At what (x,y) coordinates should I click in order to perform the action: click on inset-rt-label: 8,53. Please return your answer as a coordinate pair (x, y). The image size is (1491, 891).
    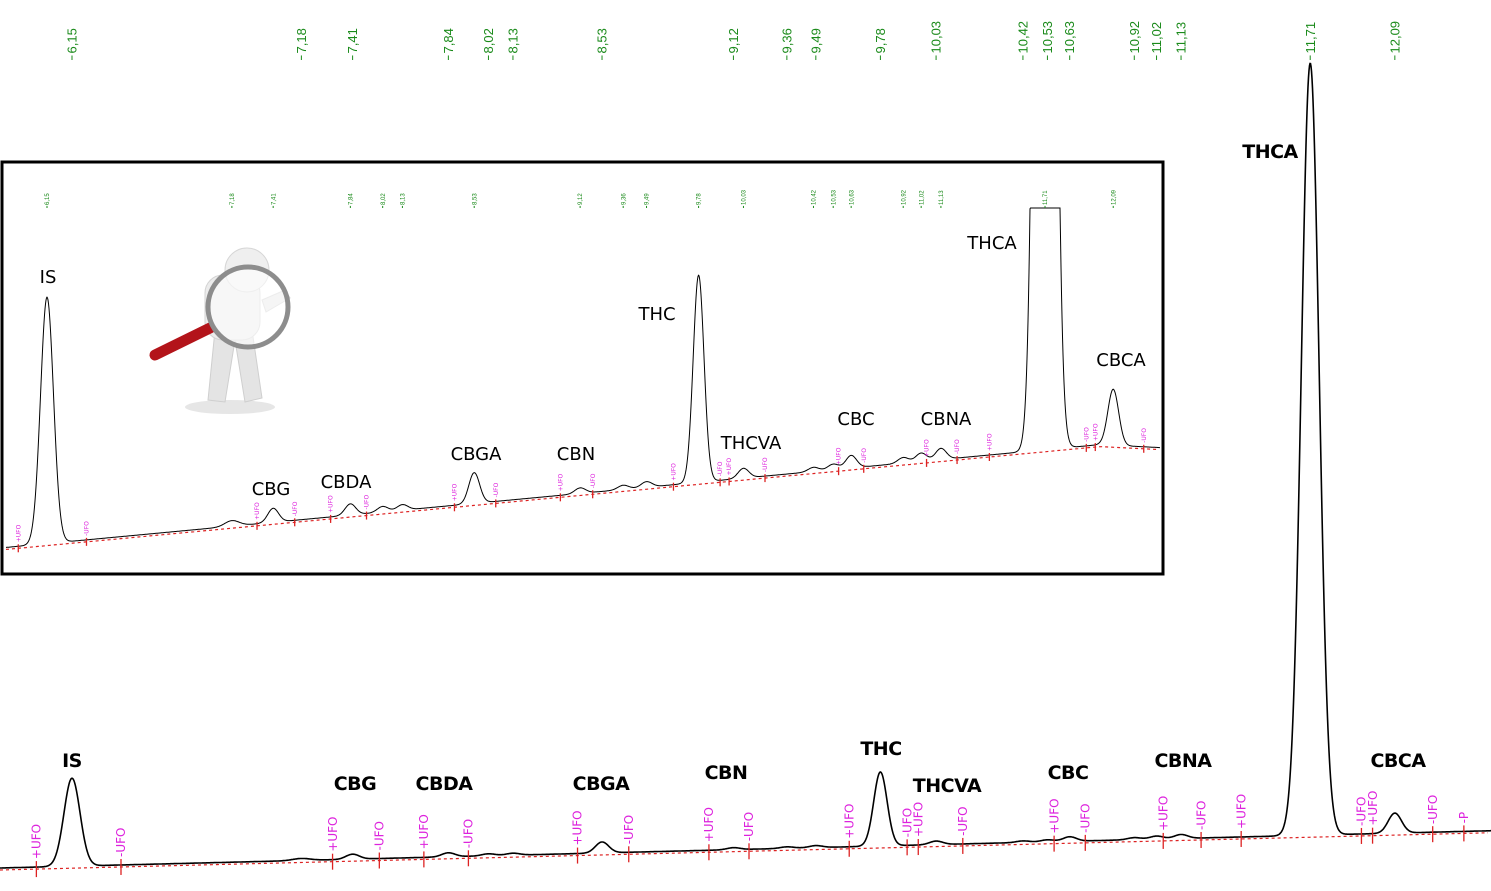
    Looking at the image, I should click on (475, 199).